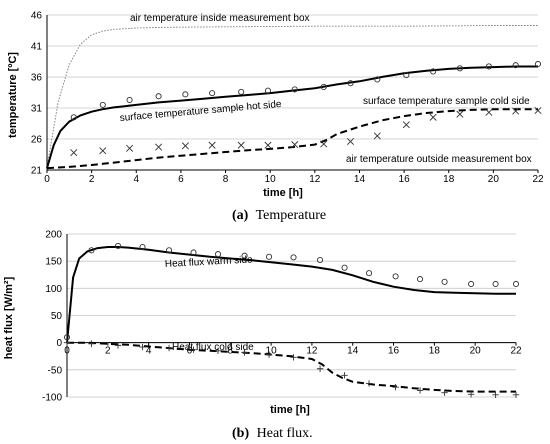  Describe the element at coordinates (37, 47) in the screenshot. I see `temperature-y-tick-label: 41` at that location.